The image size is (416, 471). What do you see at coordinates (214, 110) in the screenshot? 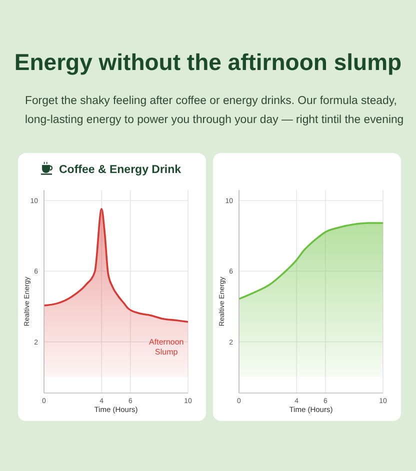
I see `text: Forget the shaky feeling after coffee or energy drinks. Our formula steady, long-lasting energy to power you through your day — right tintil the evening` at bounding box center [214, 110].